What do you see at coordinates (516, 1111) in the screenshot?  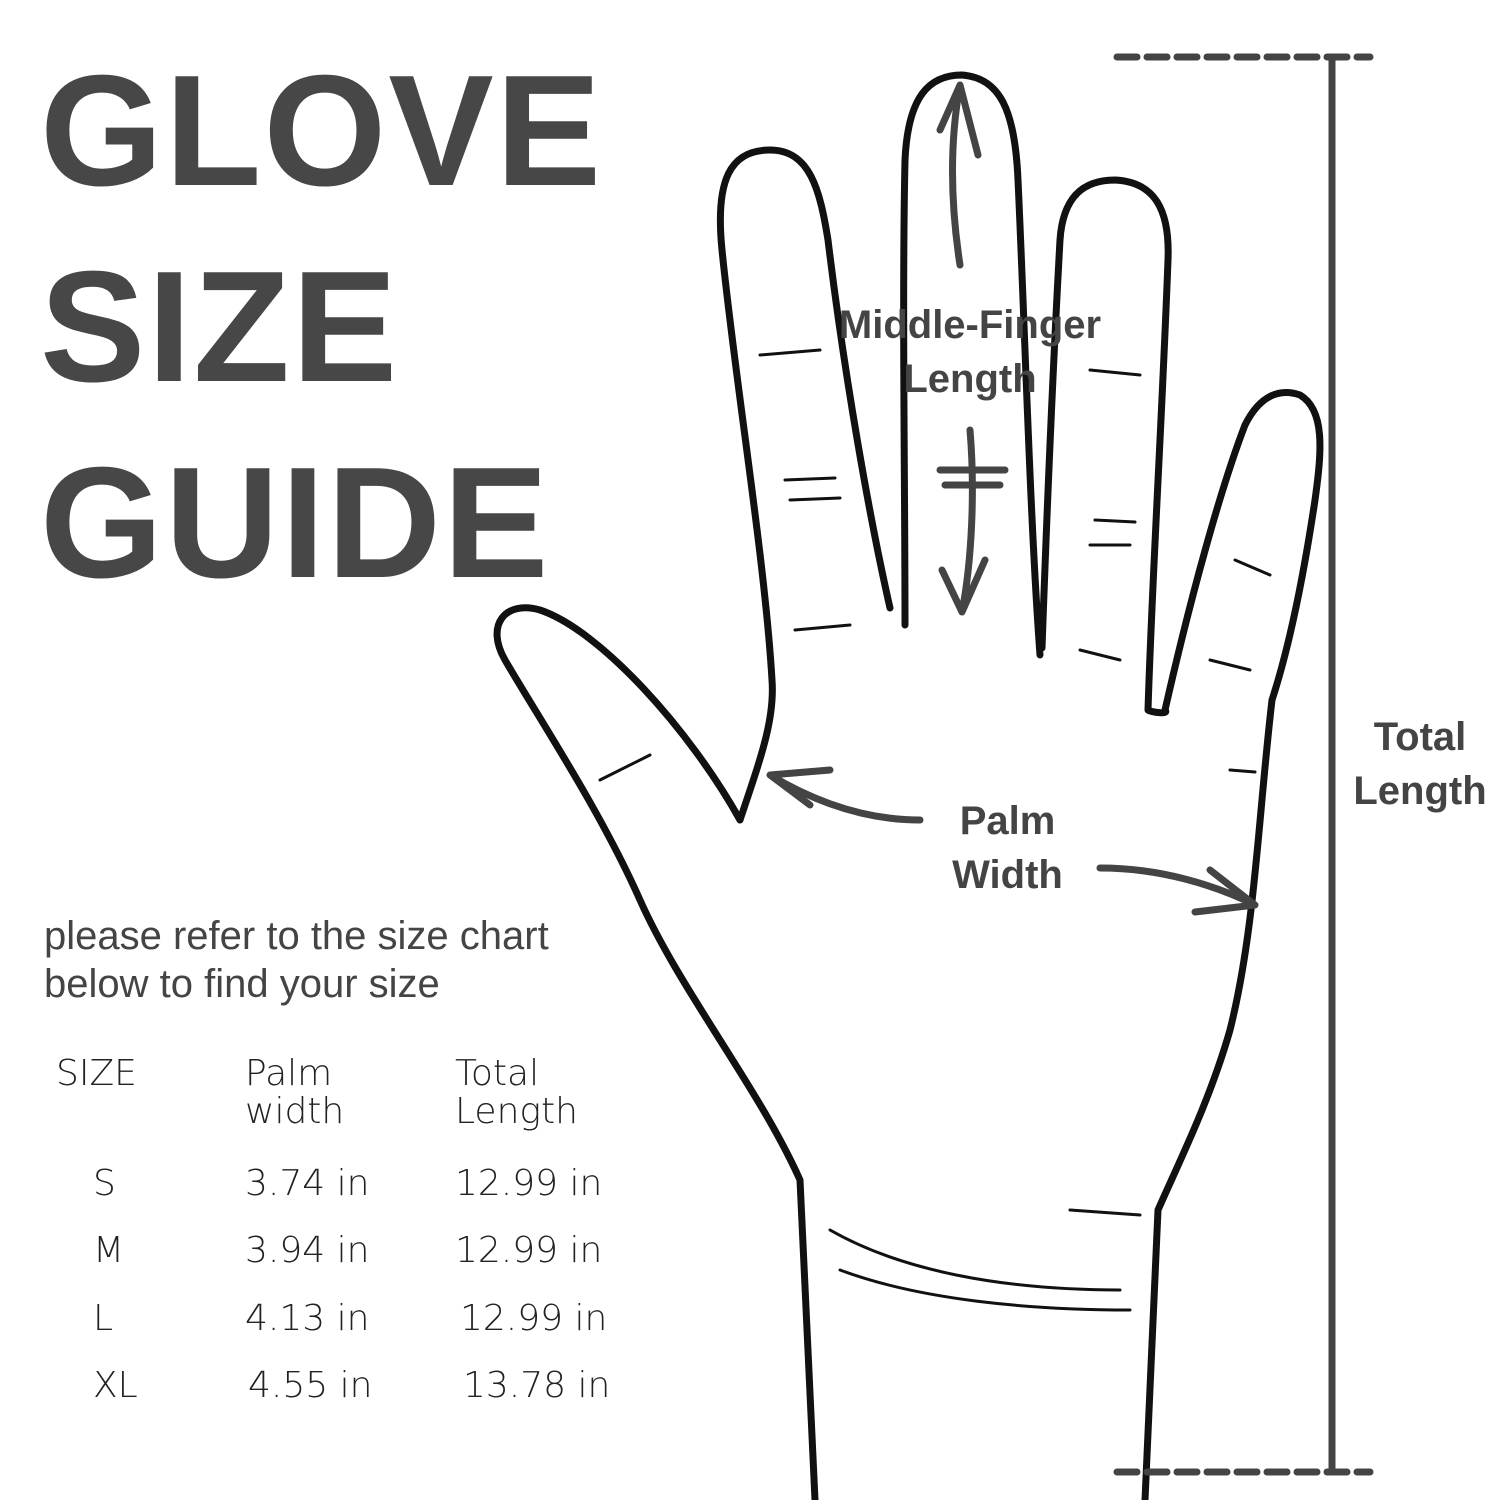 I see `header-text: Length` at bounding box center [516, 1111].